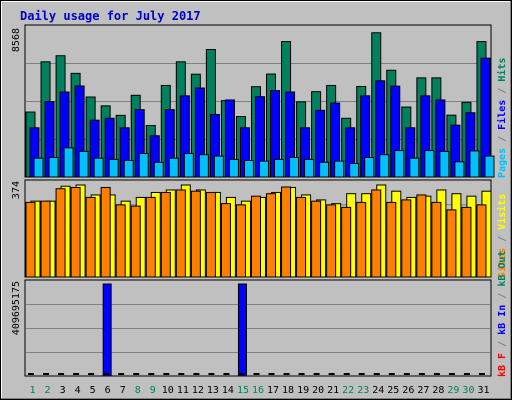 The height and width of the screenshot is (400, 512). I want to click on legend-kb-in: kB In, so click(502, 320).